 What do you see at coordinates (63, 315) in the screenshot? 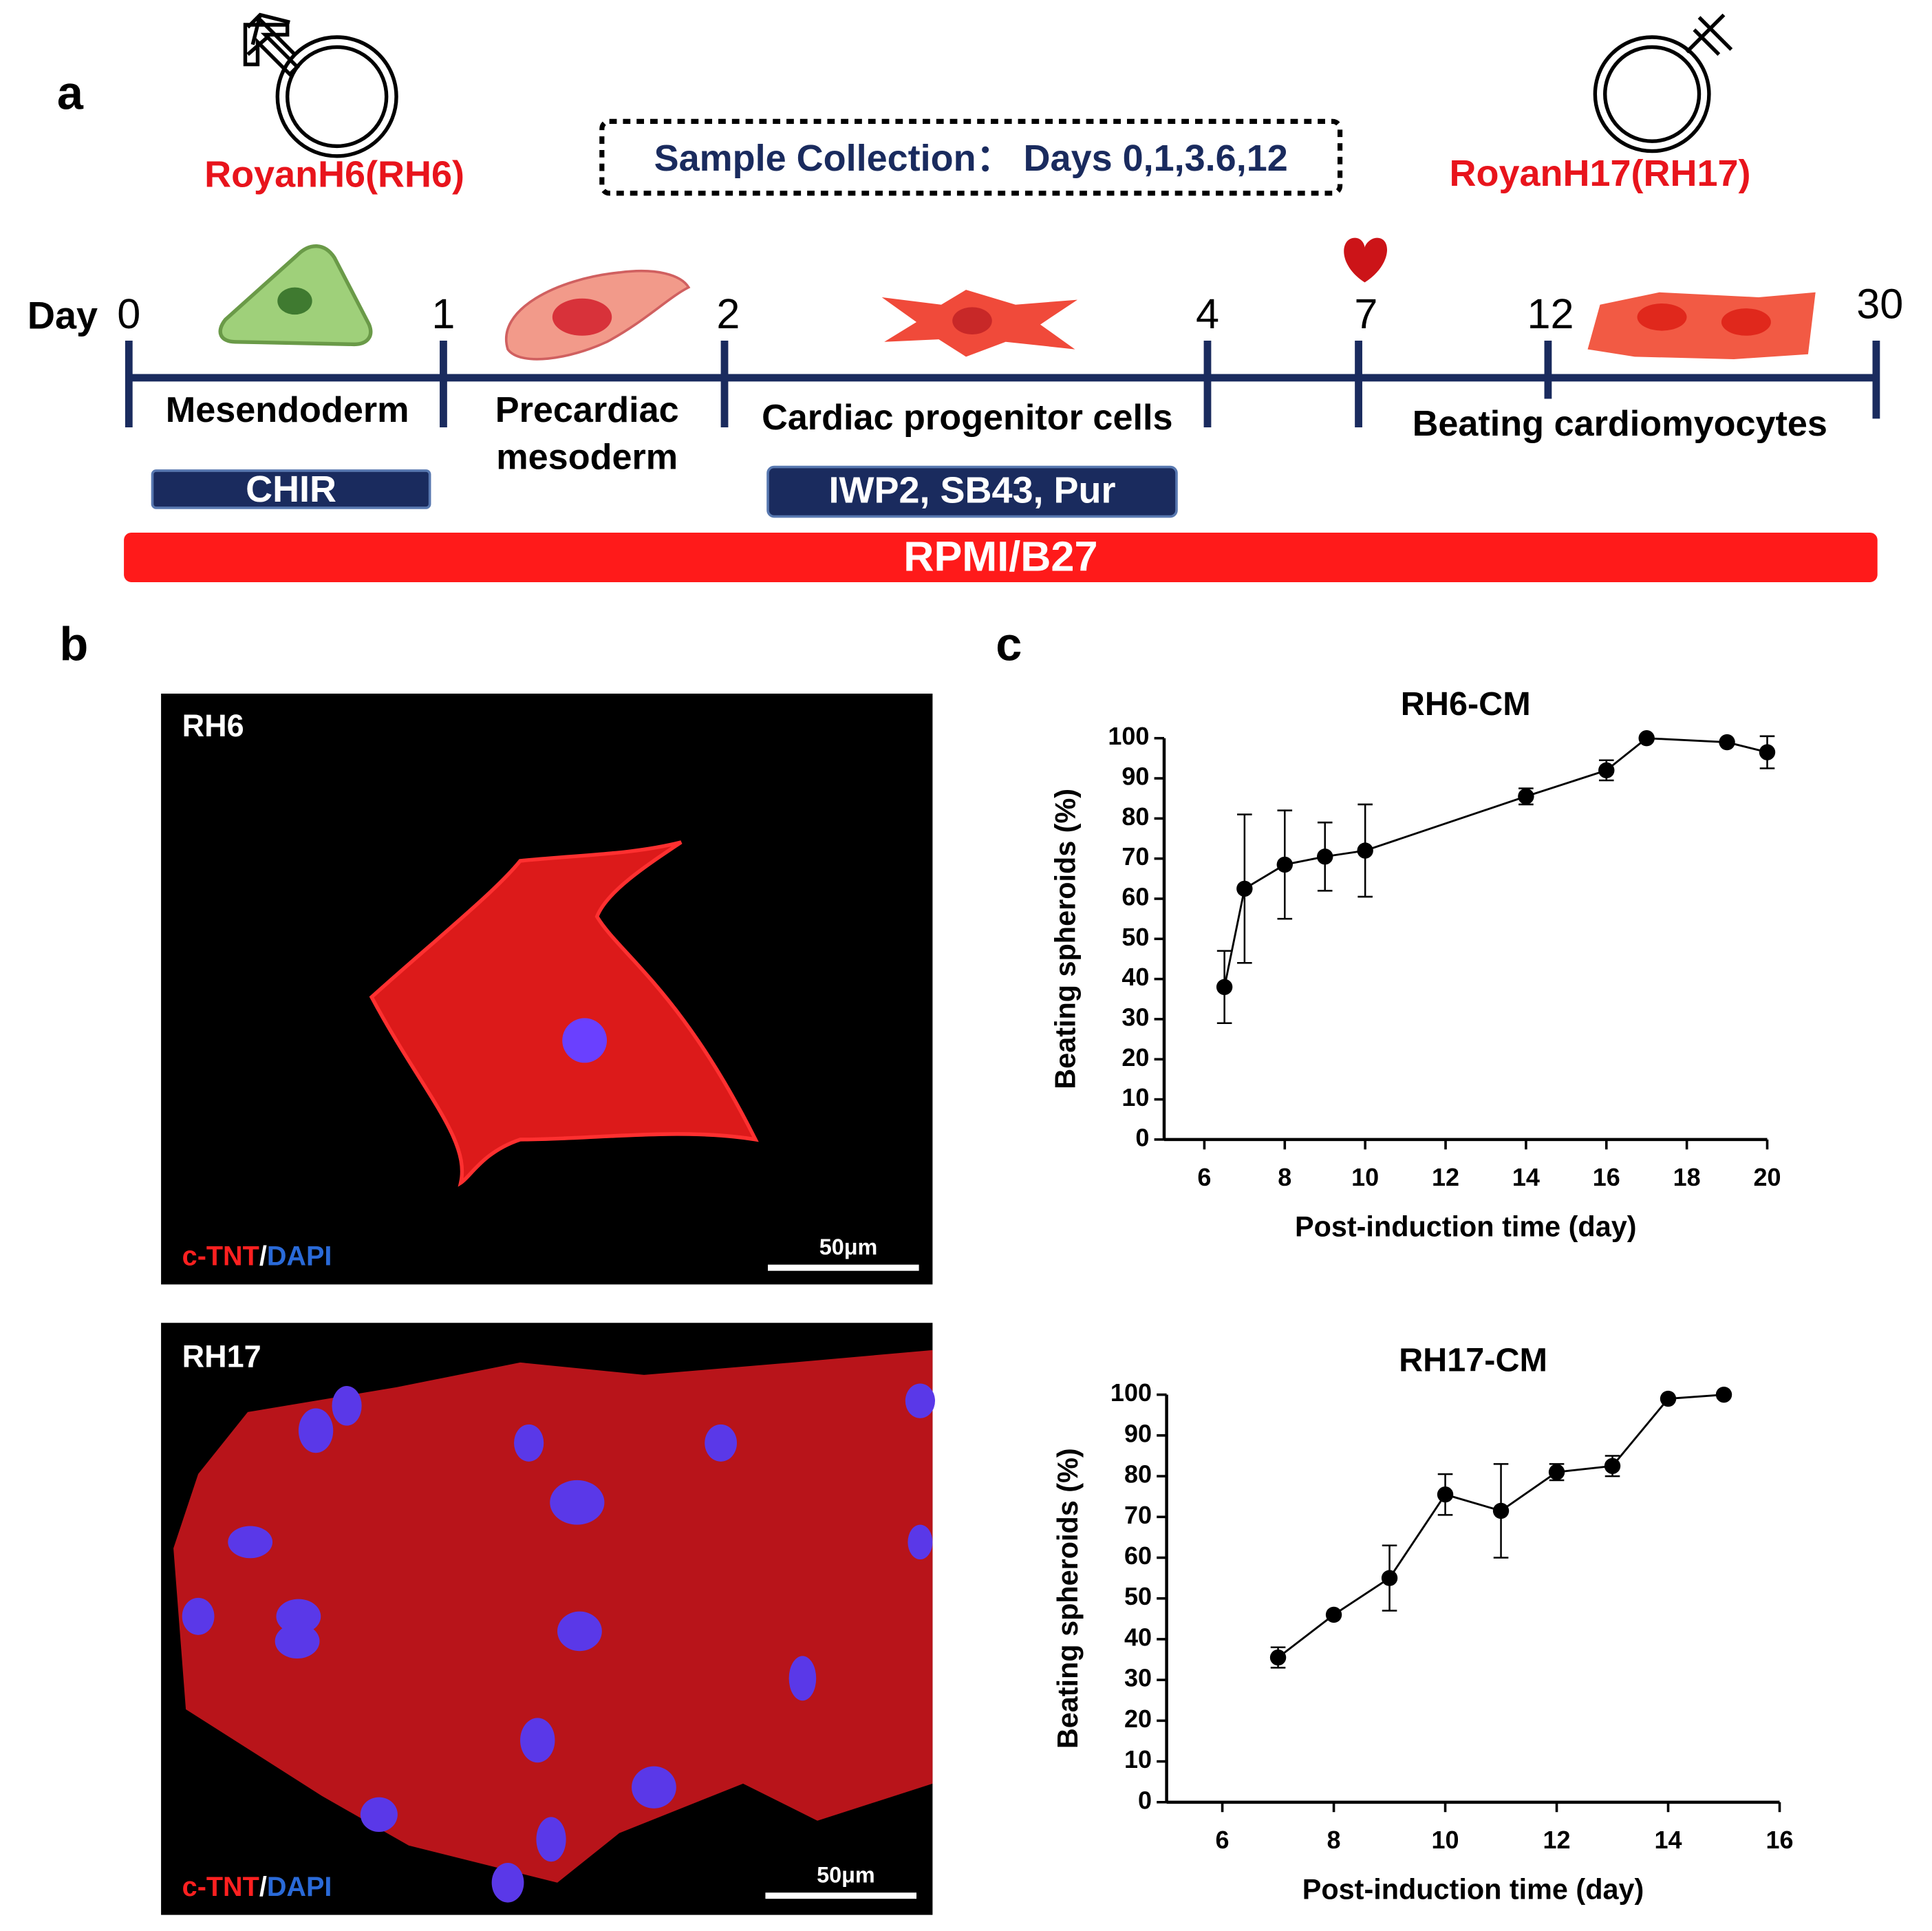
I see `day-label: Day` at bounding box center [63, 315].